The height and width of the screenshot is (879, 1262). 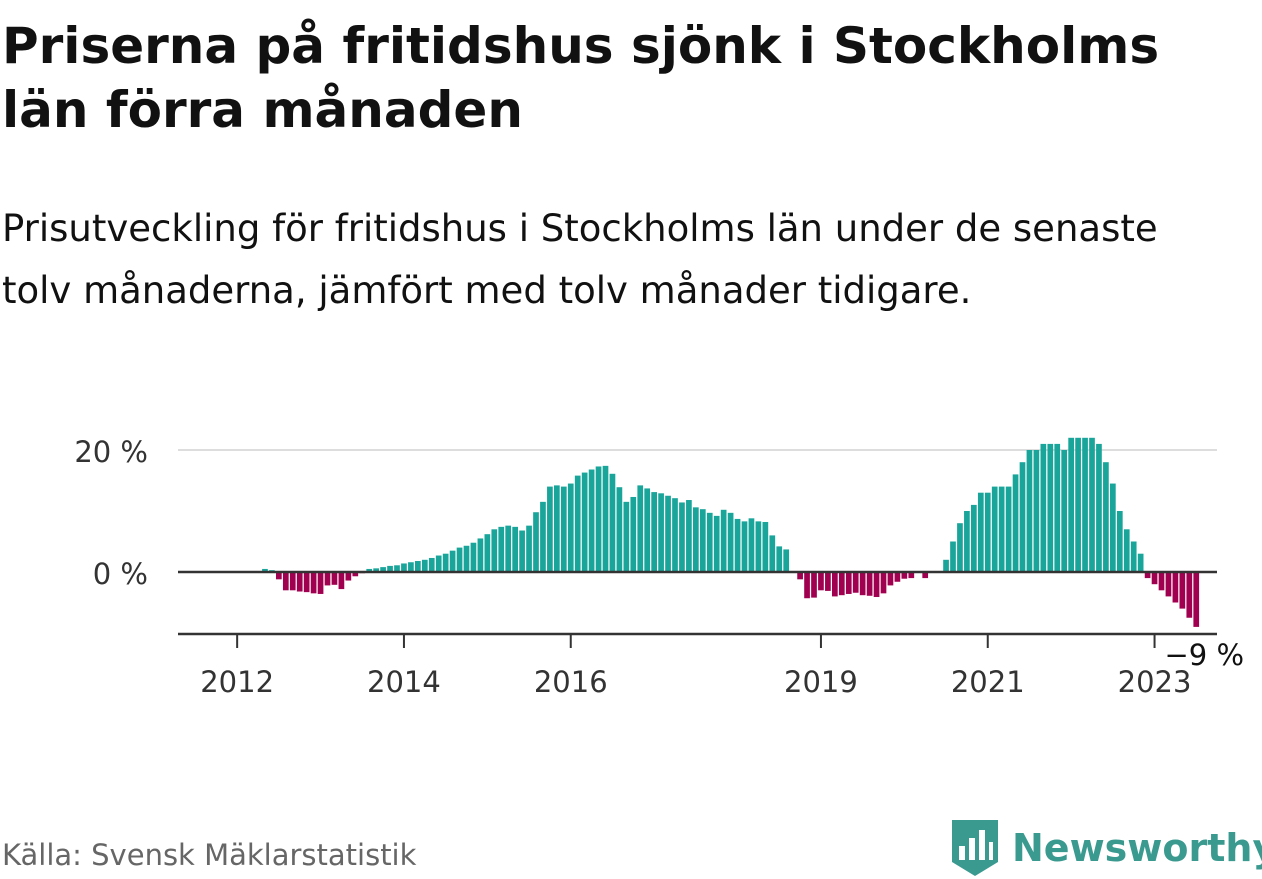 I want to click on x-tick-label: 2014, so click(x=404, y=682).